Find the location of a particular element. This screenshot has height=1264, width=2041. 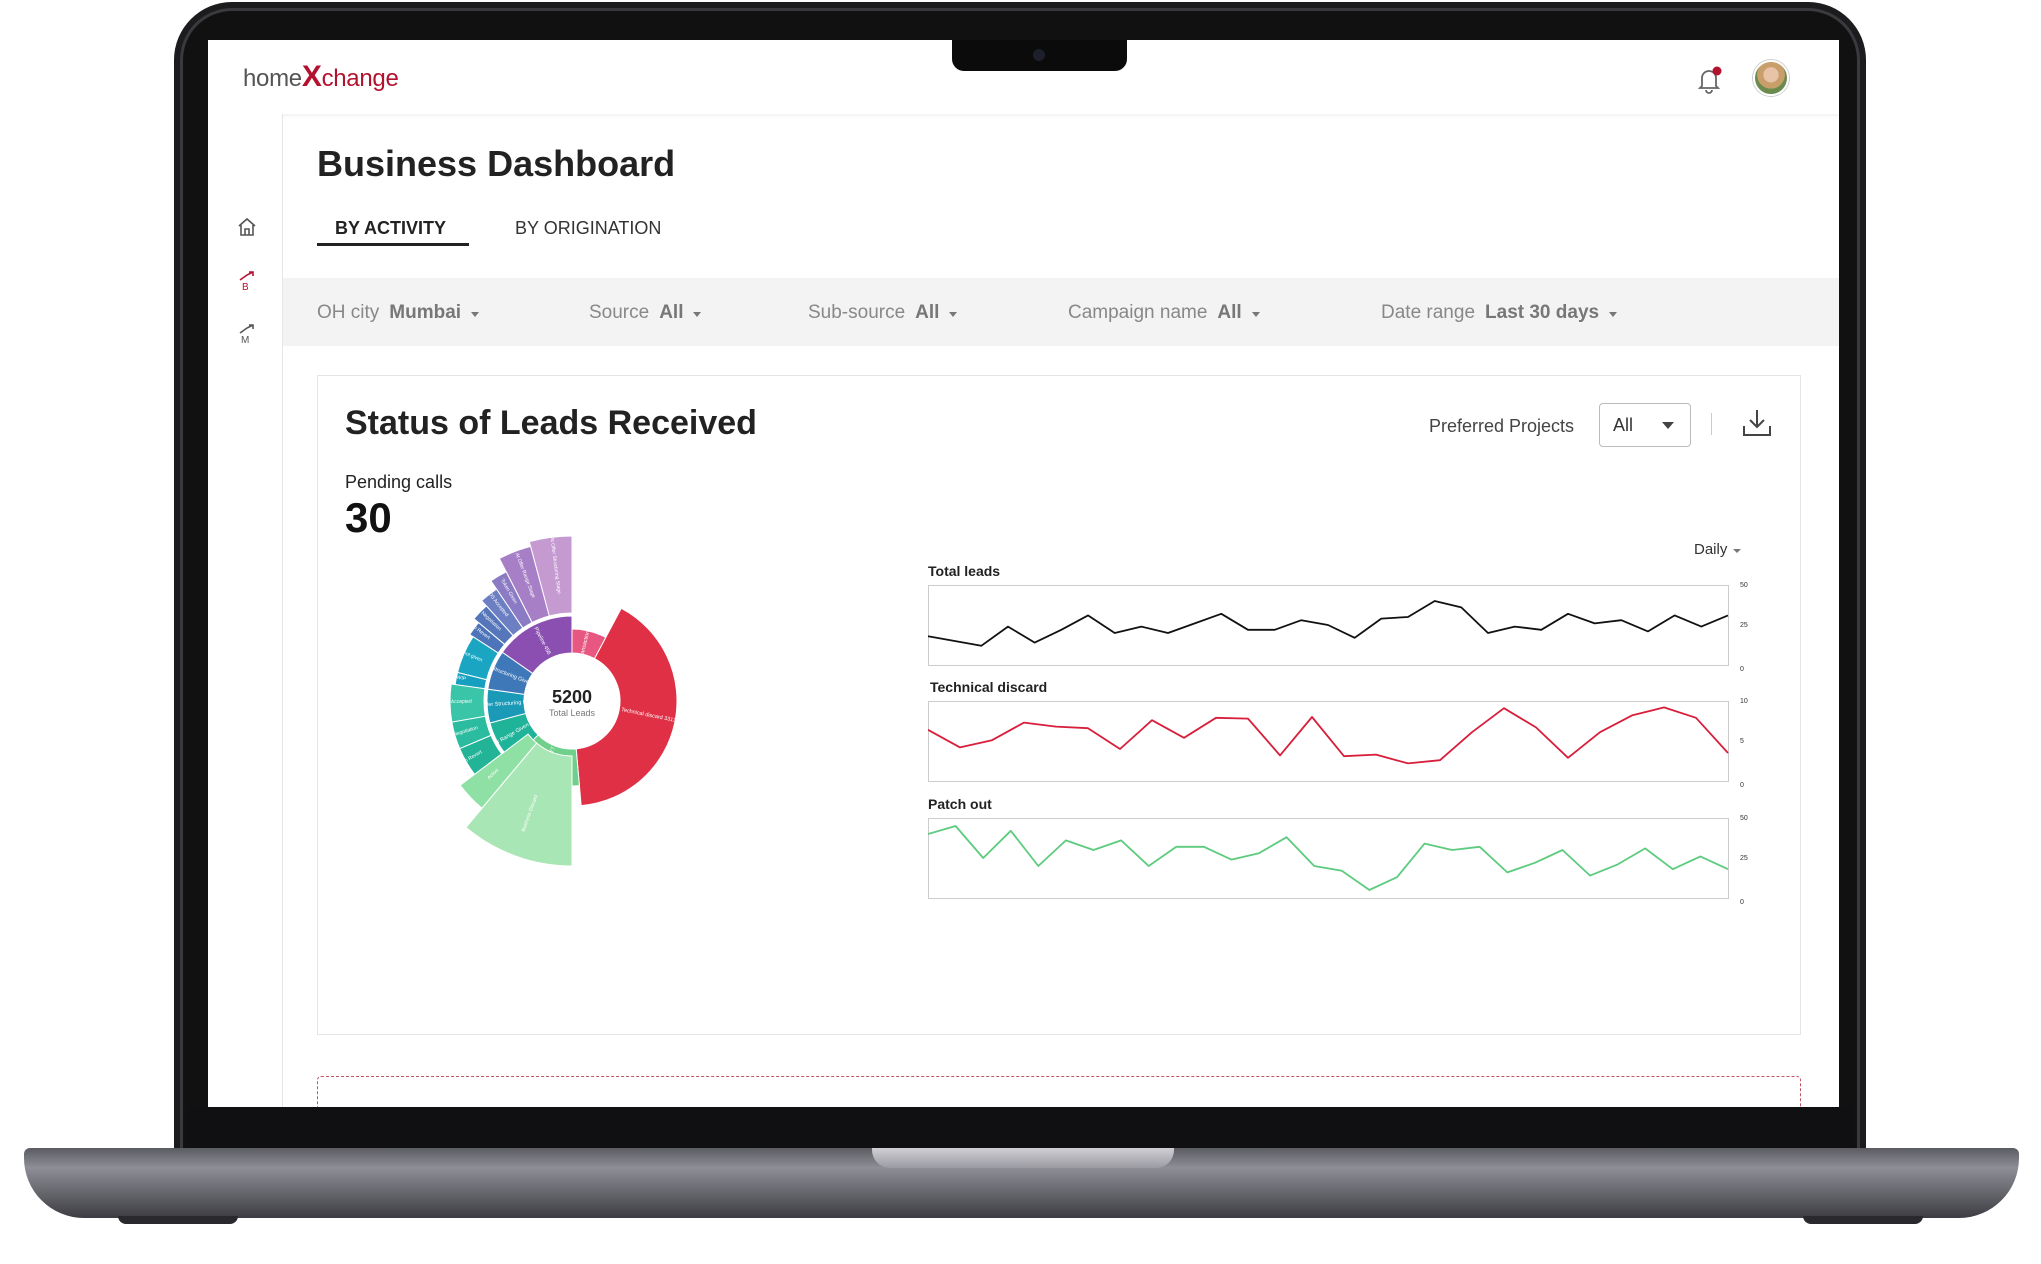

divider is located at coordinates (1711, 424).